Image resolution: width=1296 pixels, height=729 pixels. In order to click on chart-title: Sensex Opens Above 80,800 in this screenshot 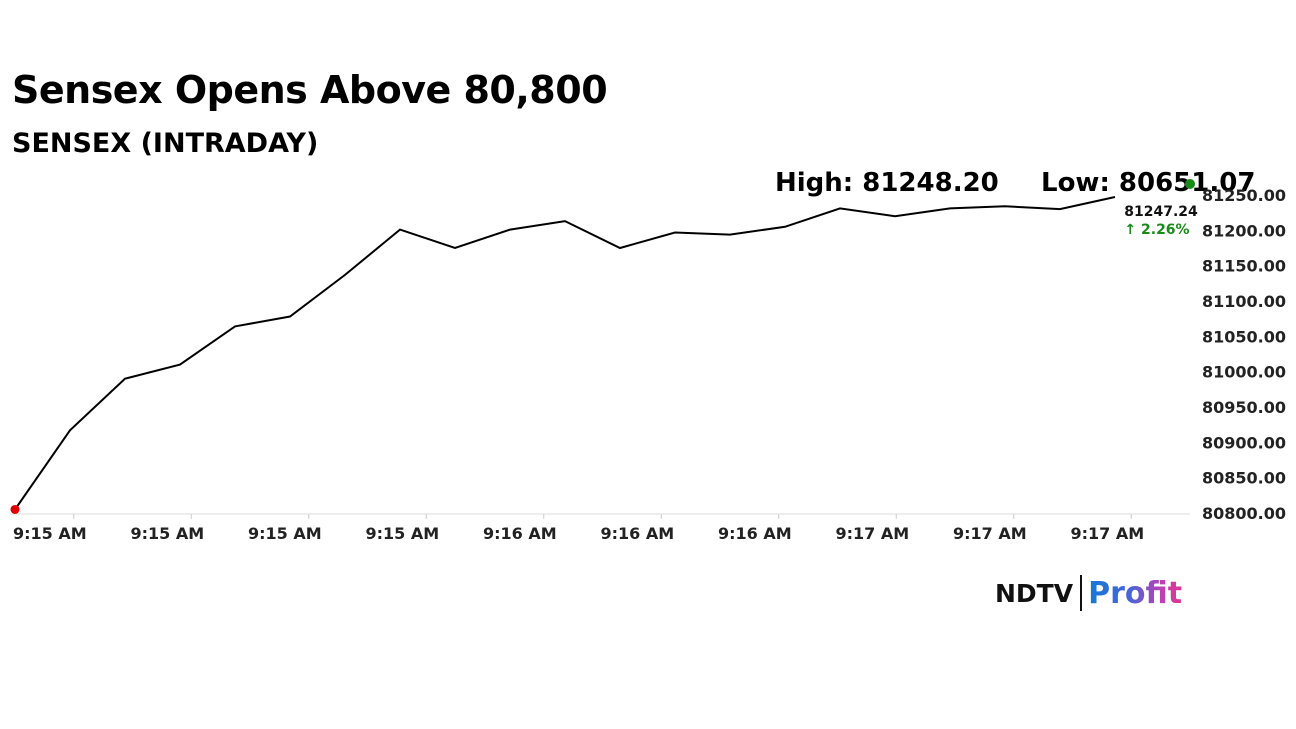, I will do `click(310, 90)`.